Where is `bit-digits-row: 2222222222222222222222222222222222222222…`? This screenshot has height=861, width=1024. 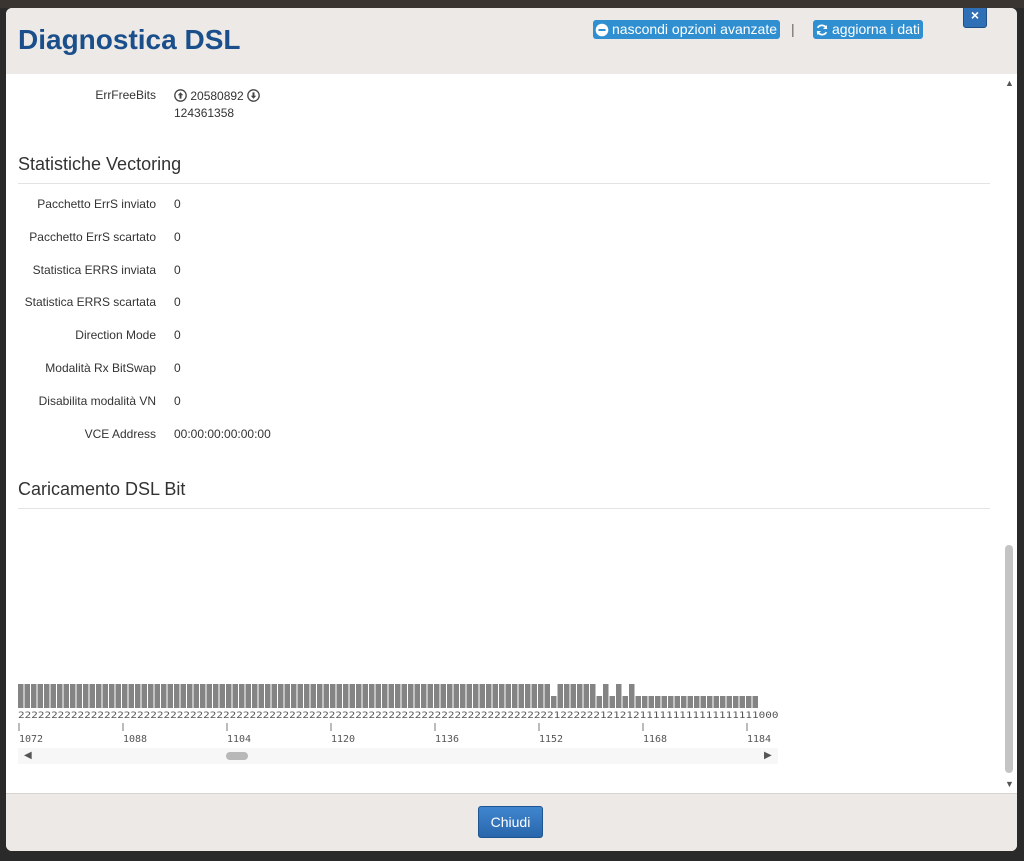
bit-digits-row: 2222222222222222222222222222222222222222… is located at coordinates (398, 716).